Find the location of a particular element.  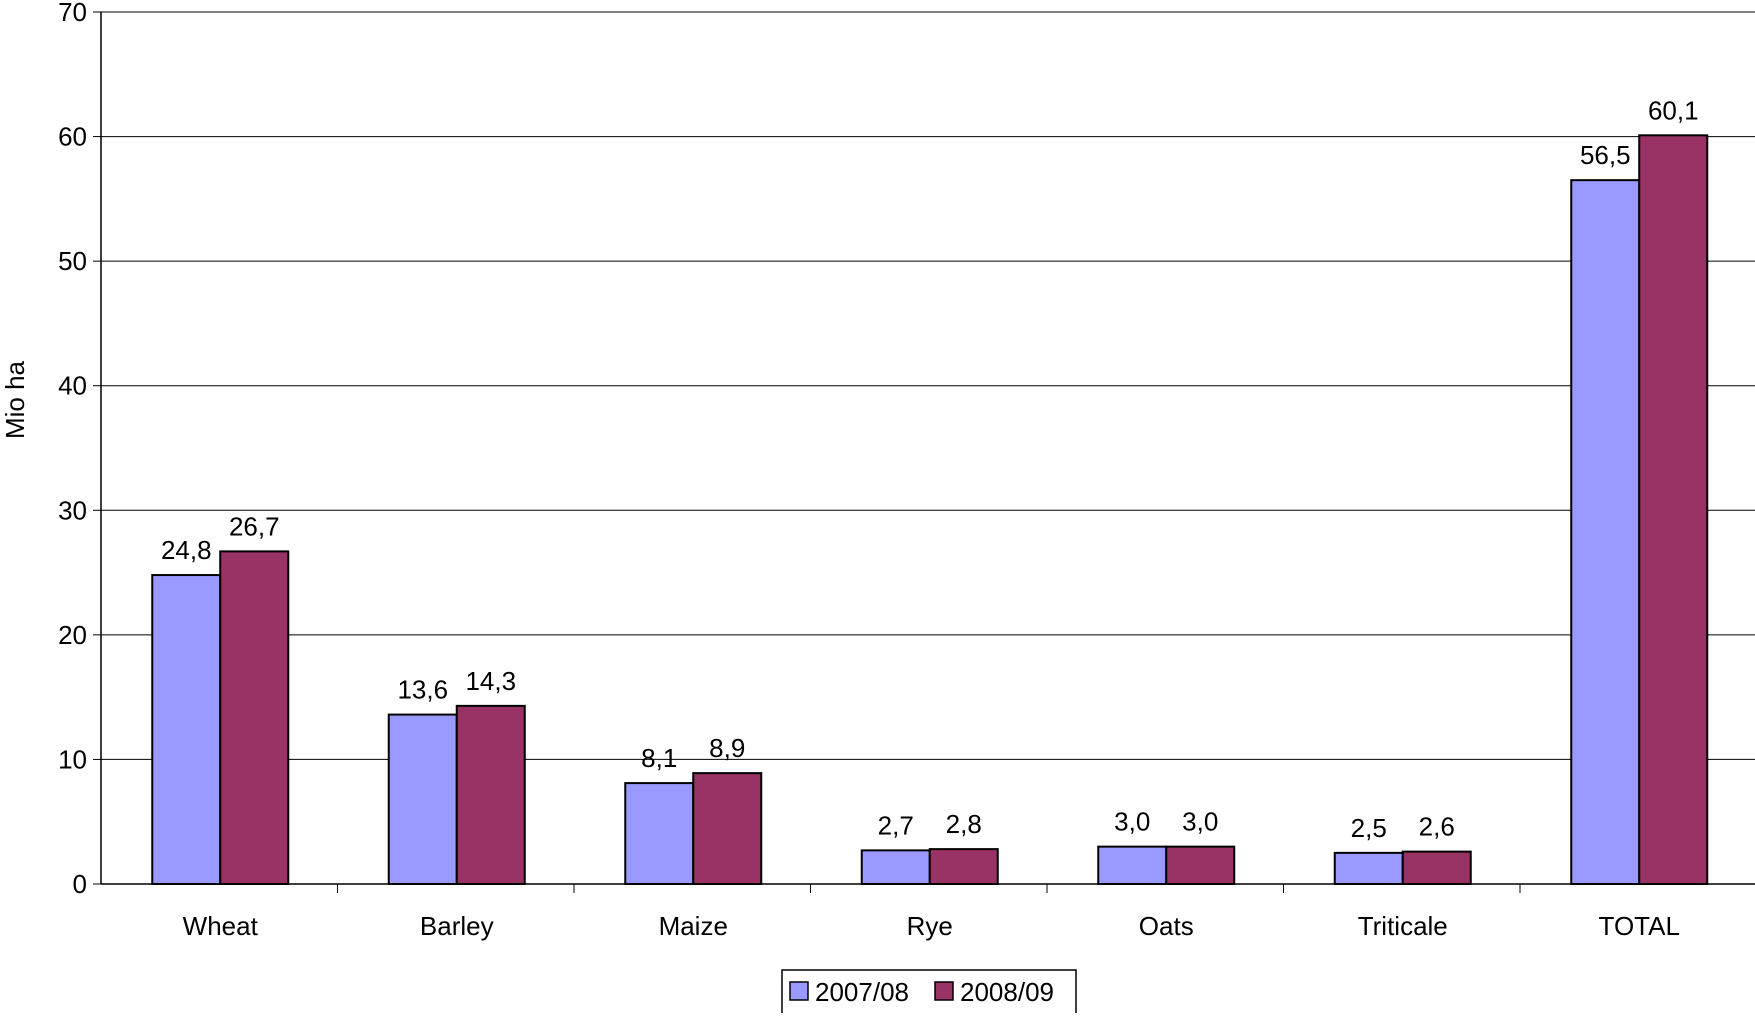

data-label: 14,3 is located at coordinates (490, 681).